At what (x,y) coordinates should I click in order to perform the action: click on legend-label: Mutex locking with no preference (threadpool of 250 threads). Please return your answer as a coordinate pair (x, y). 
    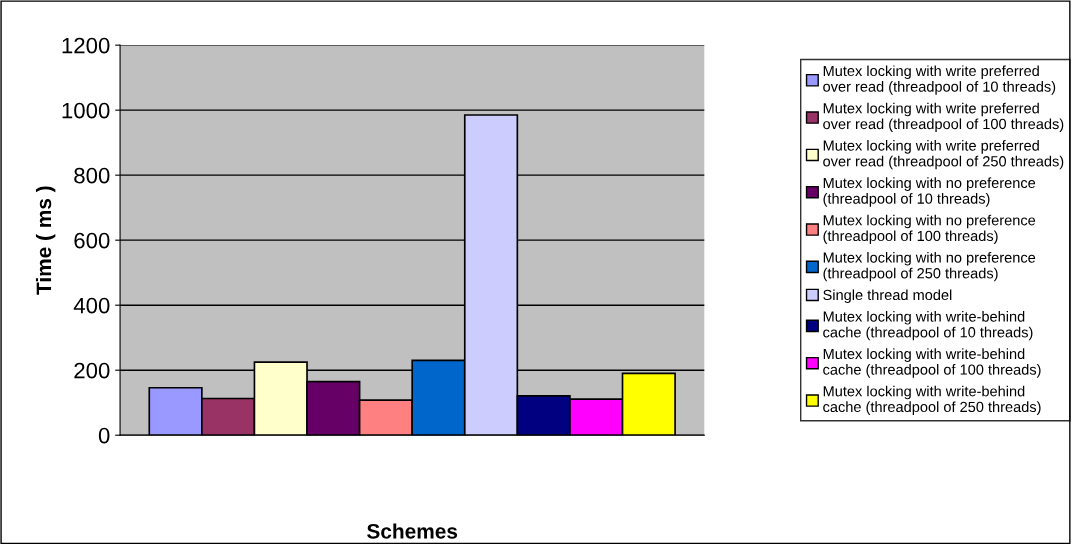
    Looking at the image, I should click on (929, 267).